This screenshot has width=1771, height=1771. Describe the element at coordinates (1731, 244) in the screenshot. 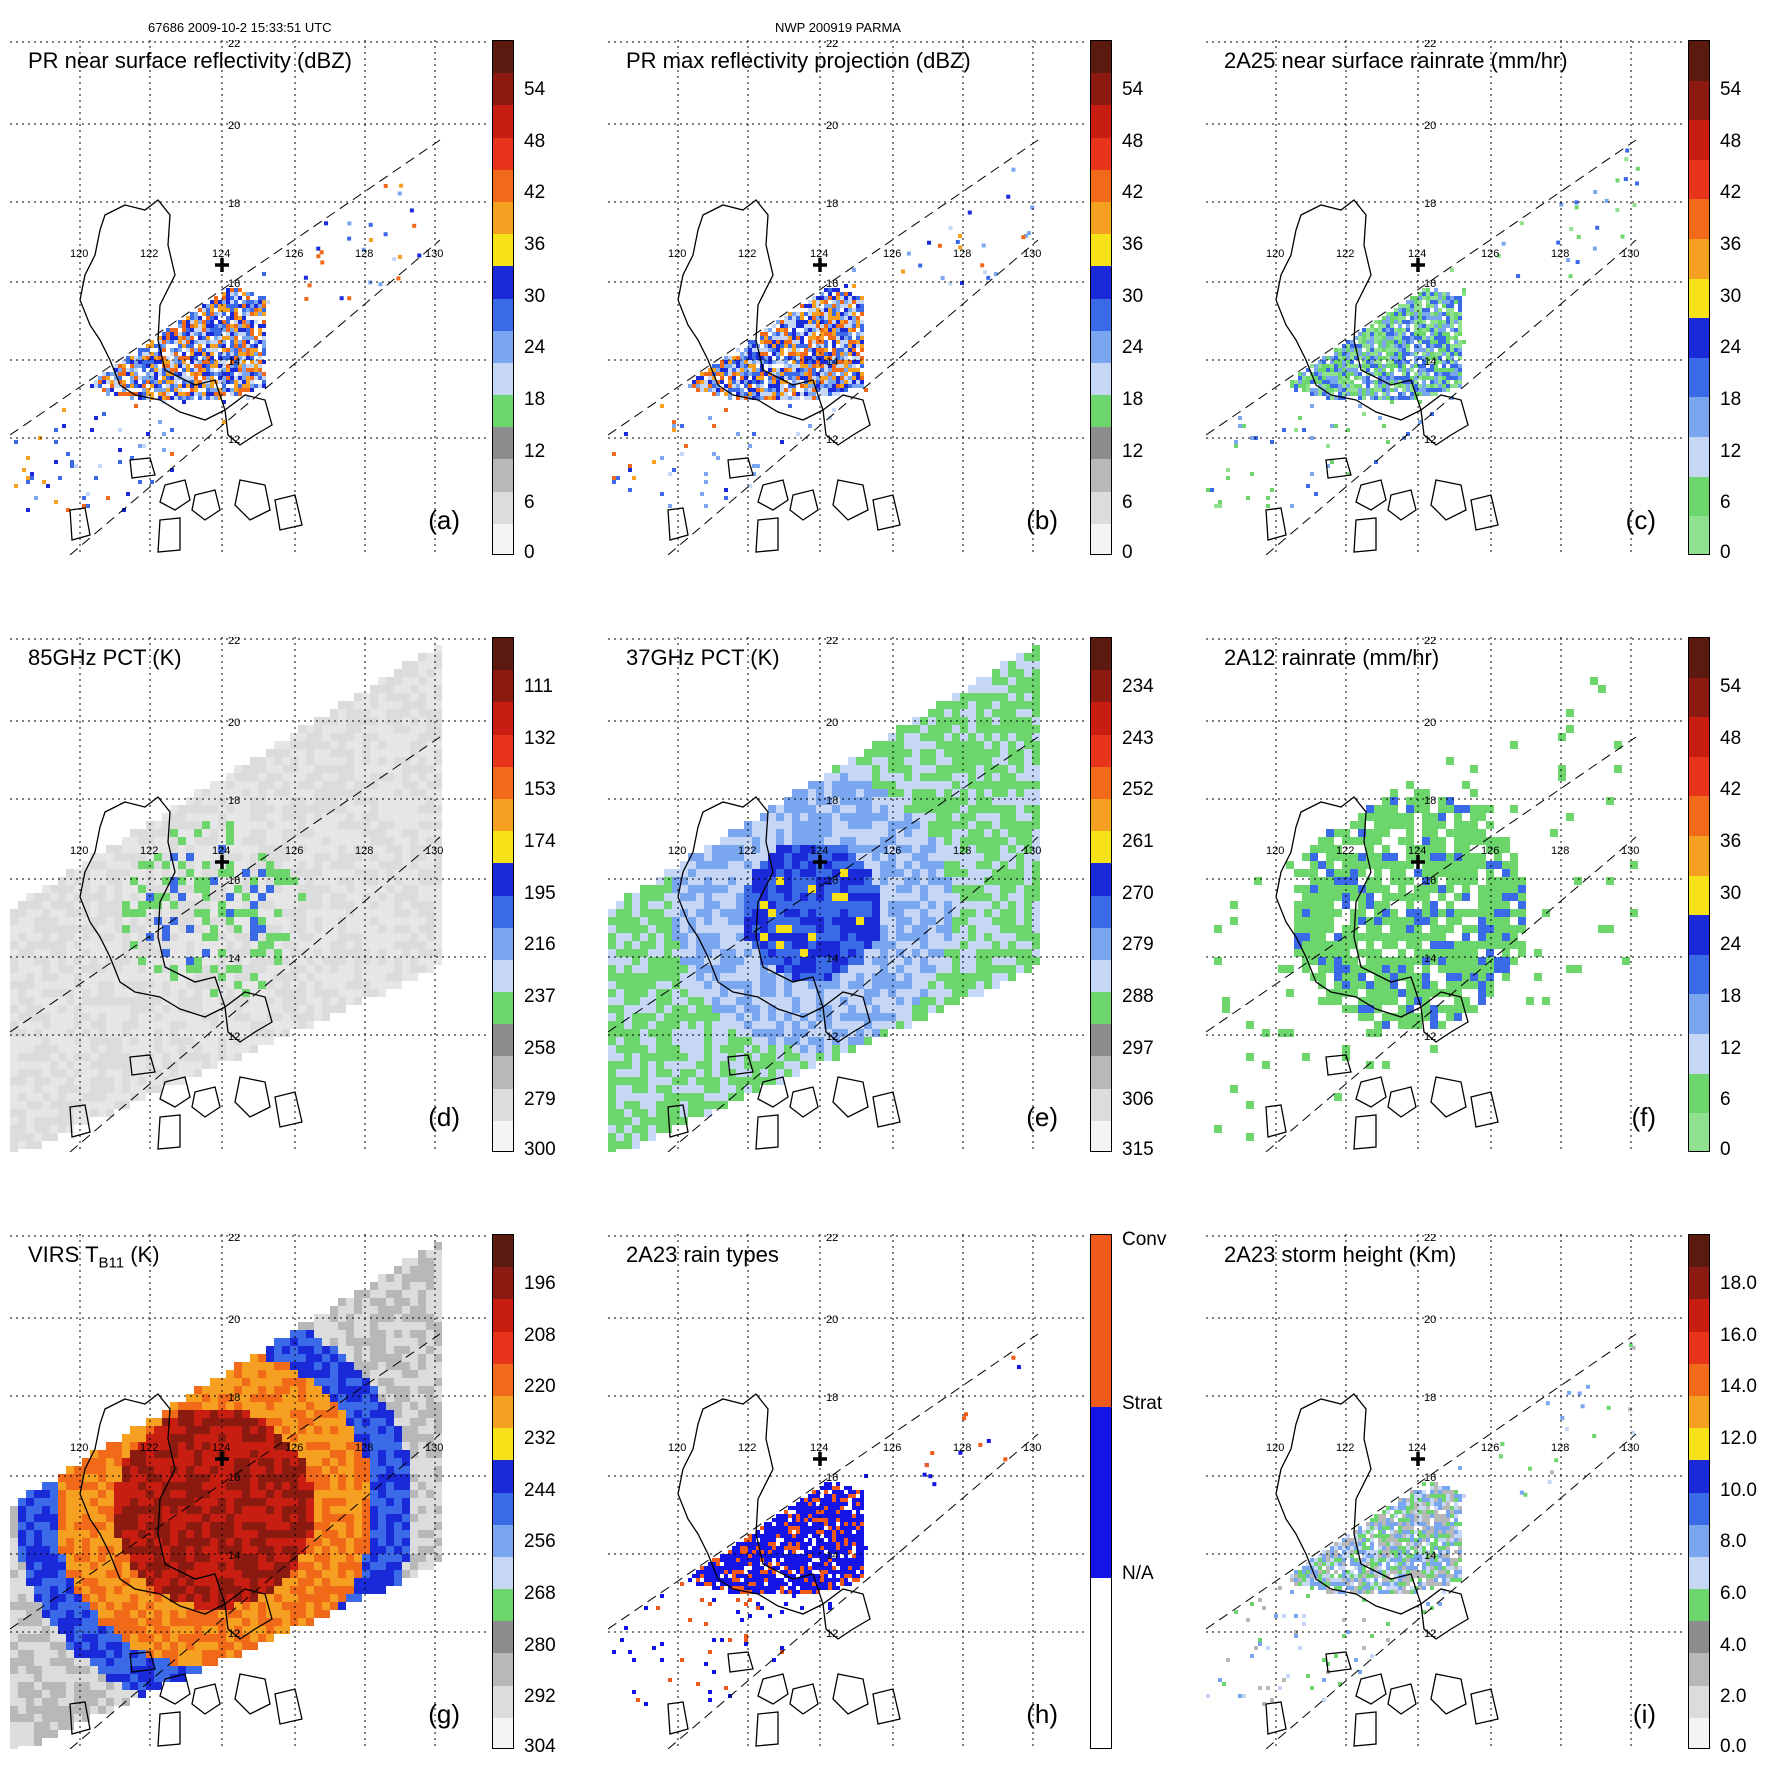

I see `colorbar-tick-label: 36` at that location.